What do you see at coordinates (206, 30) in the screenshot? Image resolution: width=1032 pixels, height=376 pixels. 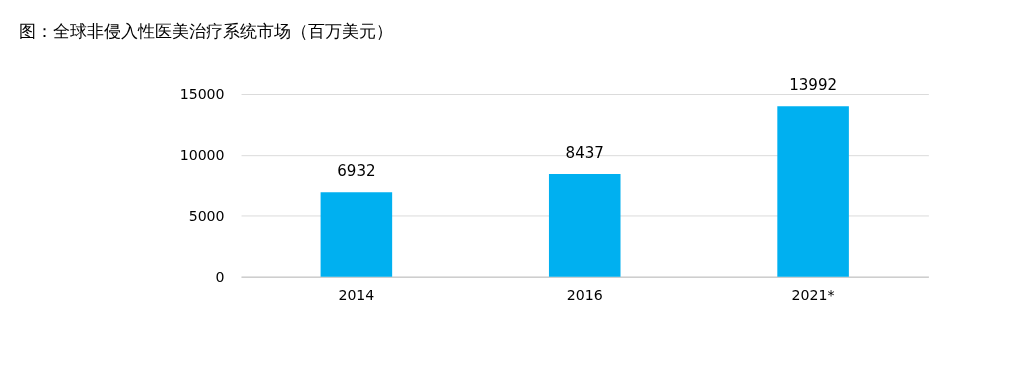 I see `chart-title: 图：全球非侵入性医美治疗系统市场（百万美元）` at bounding box center [206, 30].